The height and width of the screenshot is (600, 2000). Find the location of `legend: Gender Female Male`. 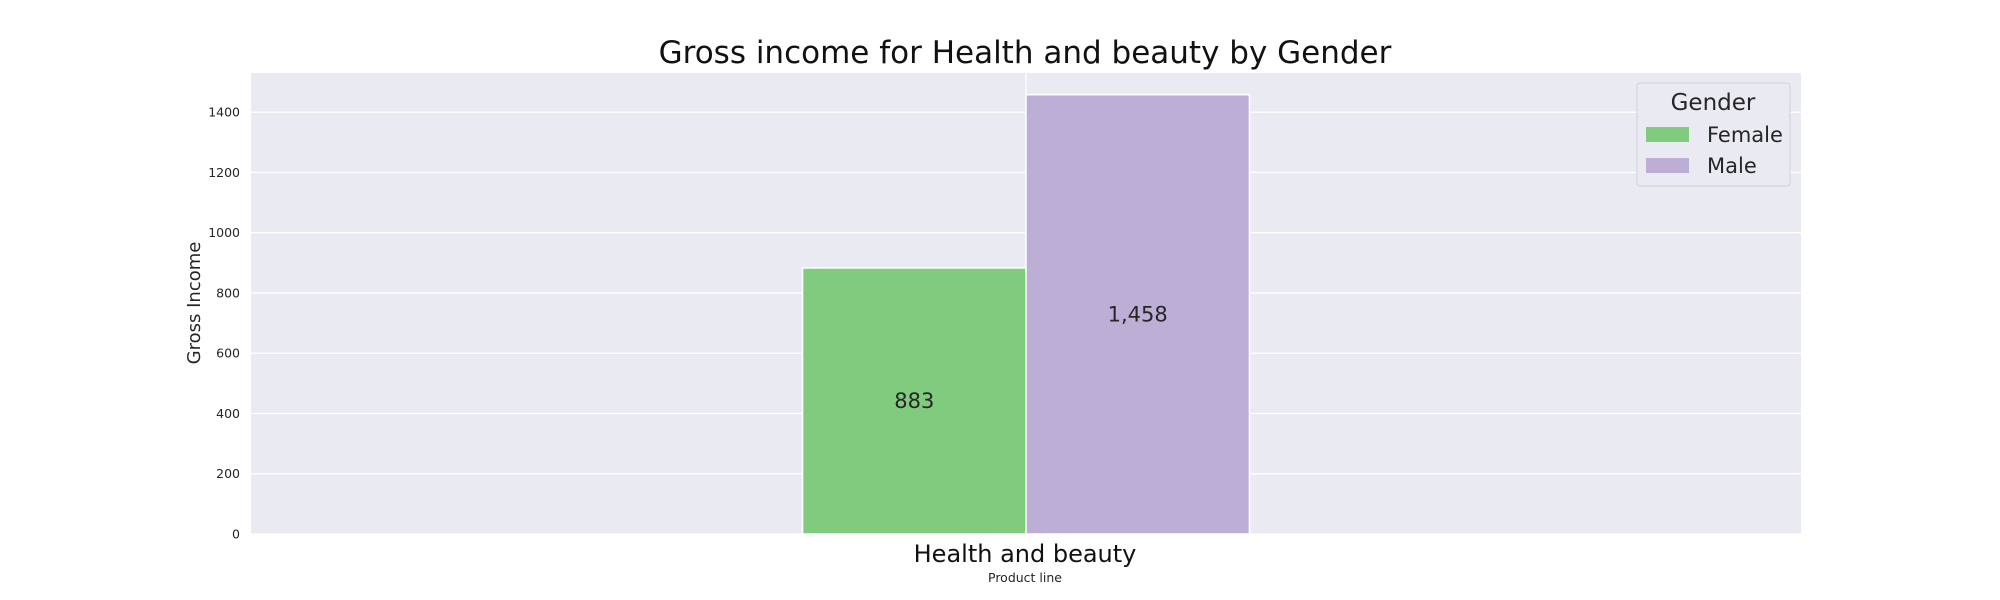

legend: Gender Female Male is located at coordinates (1713, 134).